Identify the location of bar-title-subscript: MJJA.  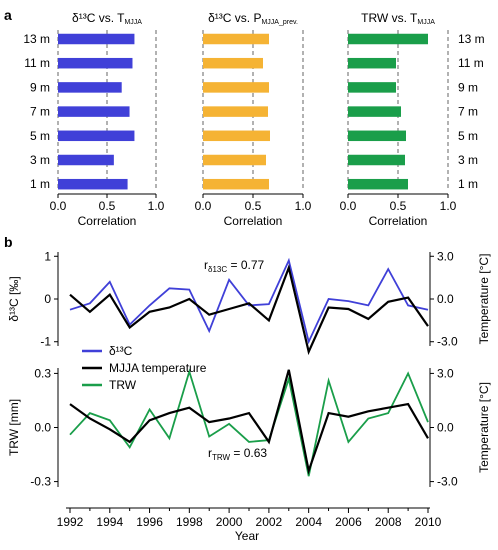
(426, 22).